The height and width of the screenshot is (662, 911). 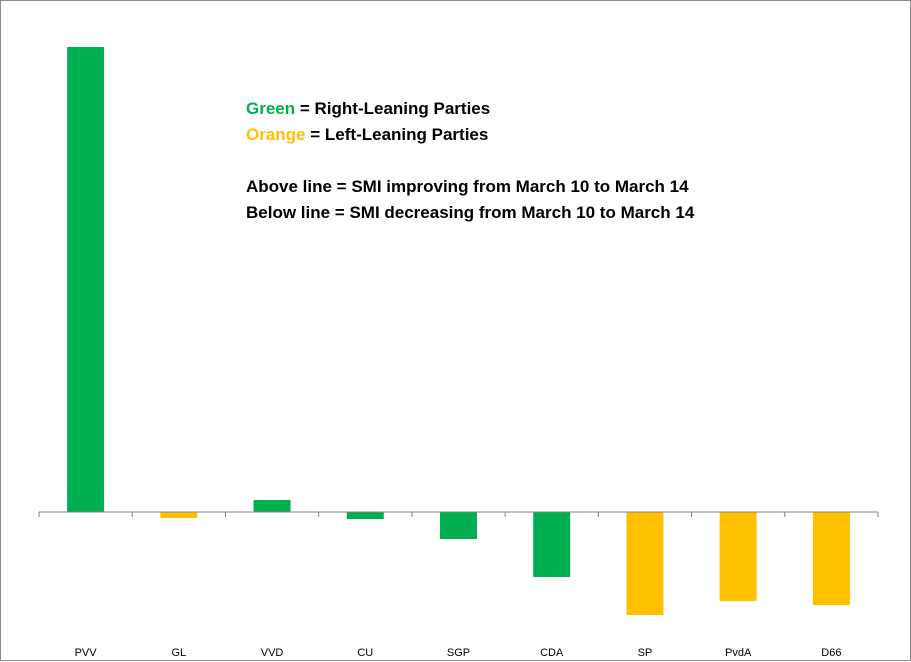 What do you see at coordinates (738, 653) in the screenshot?
I see `x-tick-label-pvda: PvdA` at bounding box center [738, 653].